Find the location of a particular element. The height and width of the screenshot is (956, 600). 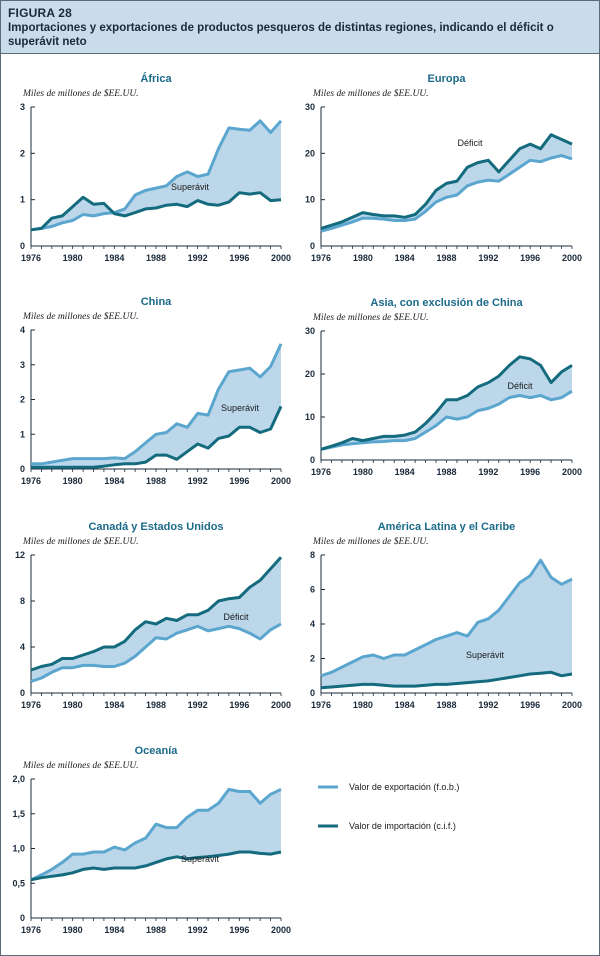

y-tick-label: 1,0 is located at coordinates (18, 849).